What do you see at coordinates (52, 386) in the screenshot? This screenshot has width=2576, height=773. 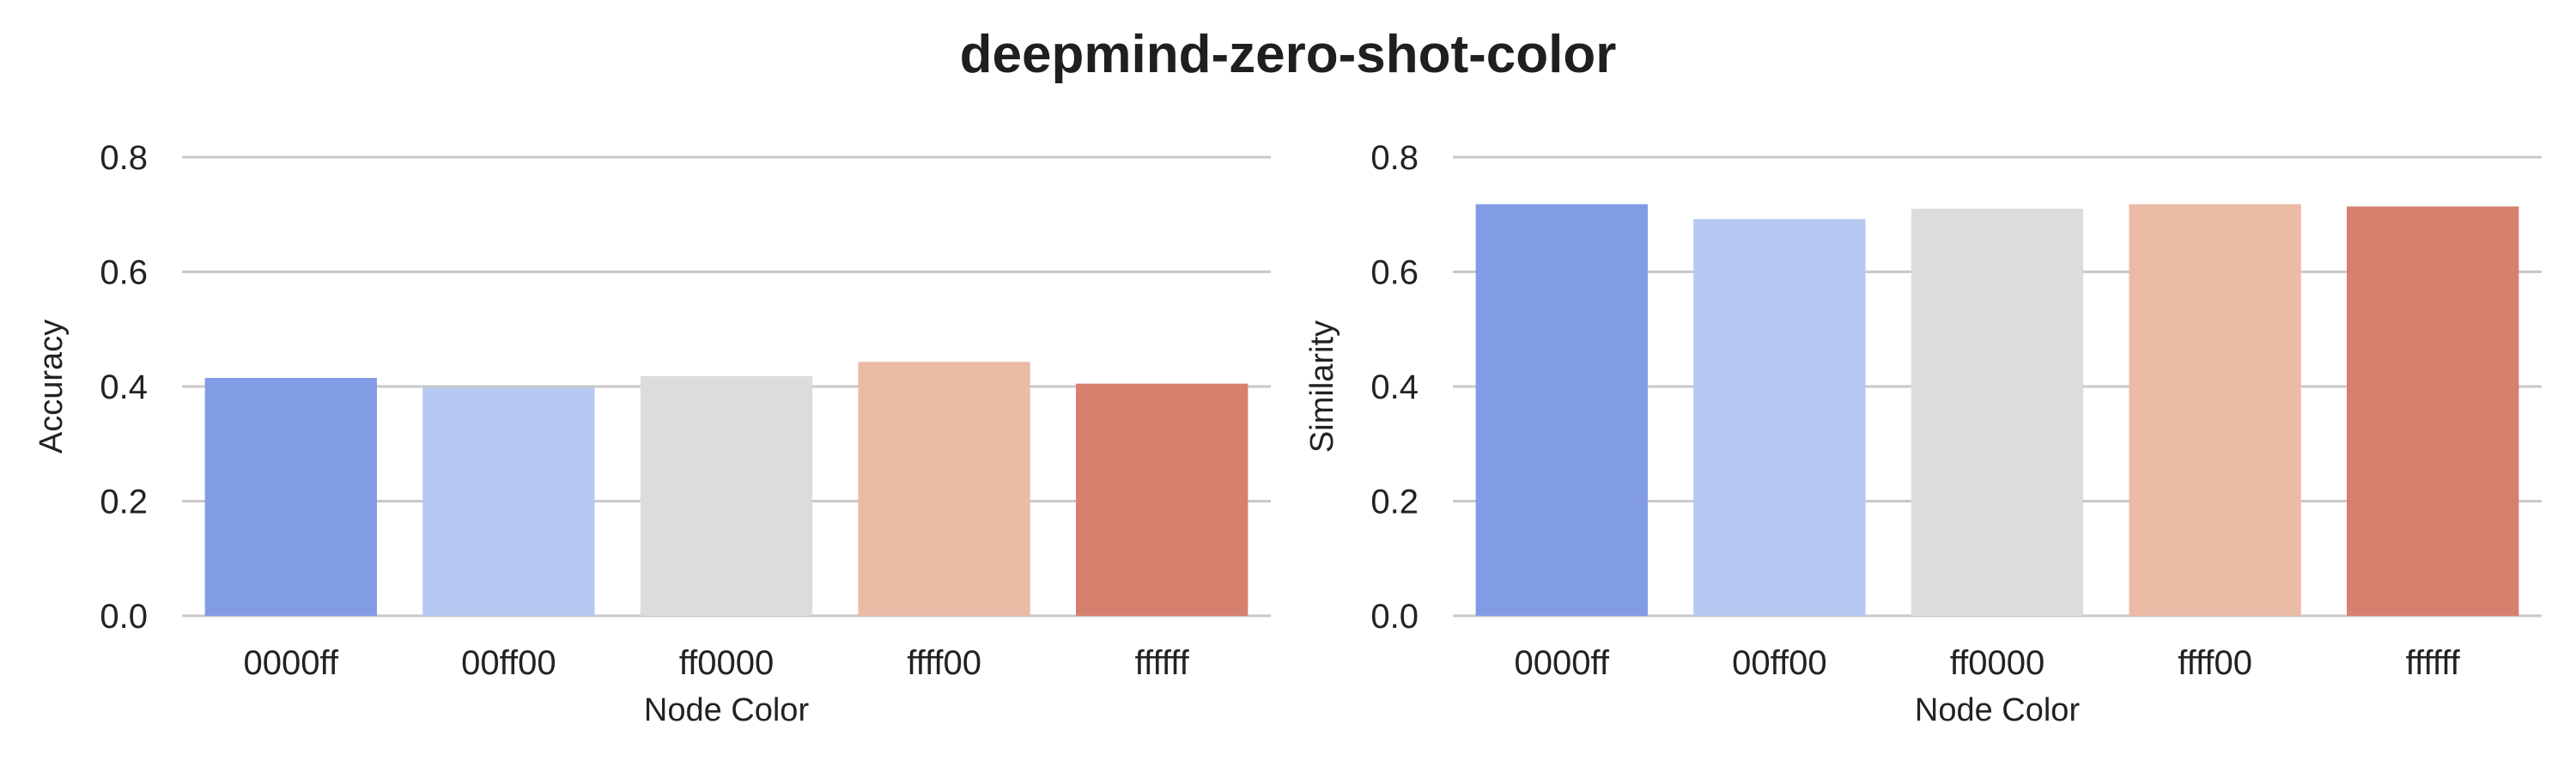 I see `y-axis-label: Accuracy` at bounding box center [52, 386].